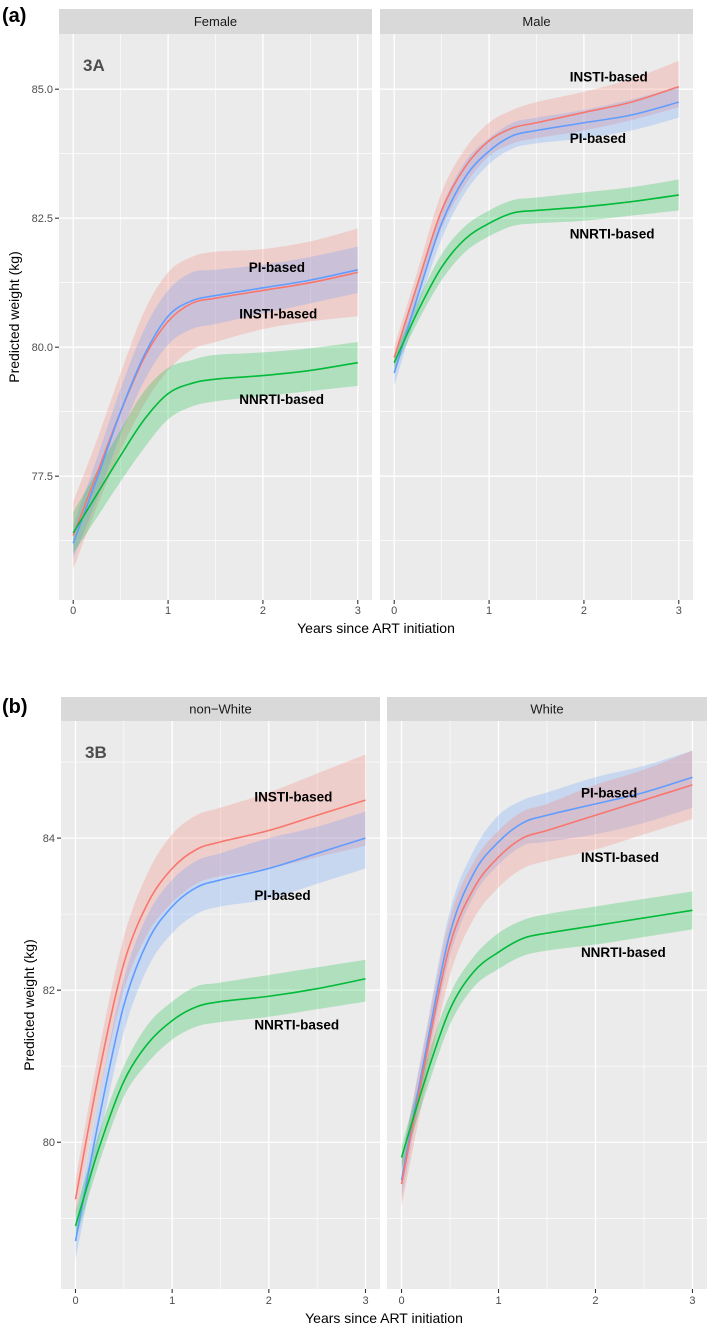 Image resolution: width=709 pixels, height=1329 pixels. I want to click on y-tick-label: 84, so click(49, 839).